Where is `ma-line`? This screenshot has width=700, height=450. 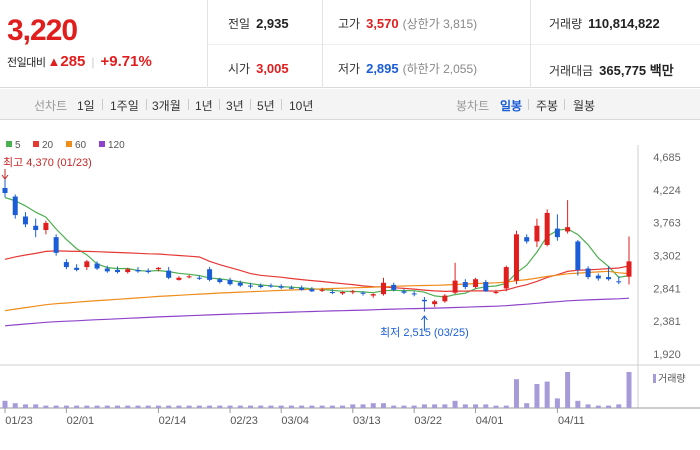 ma-line is located at coordinates (317, 291).